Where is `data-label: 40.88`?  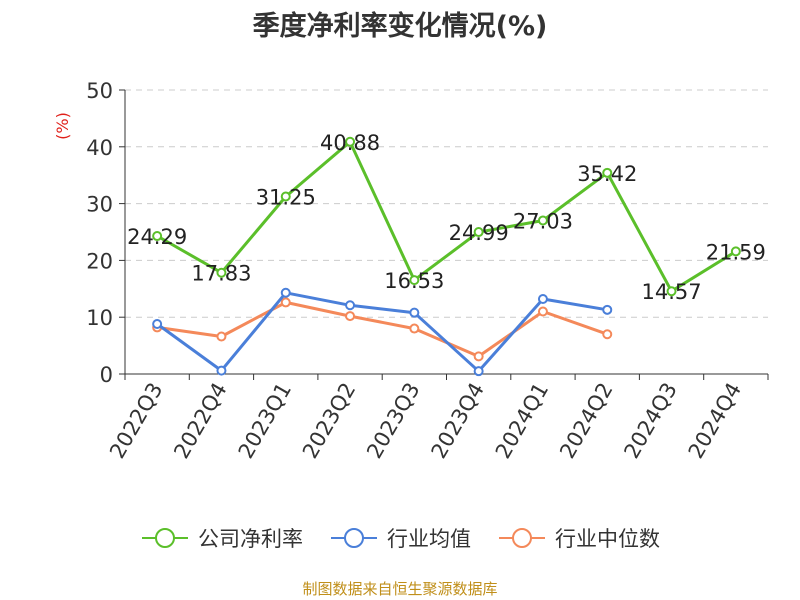 data-label: 40.88 is located at coordinates (350, 143).